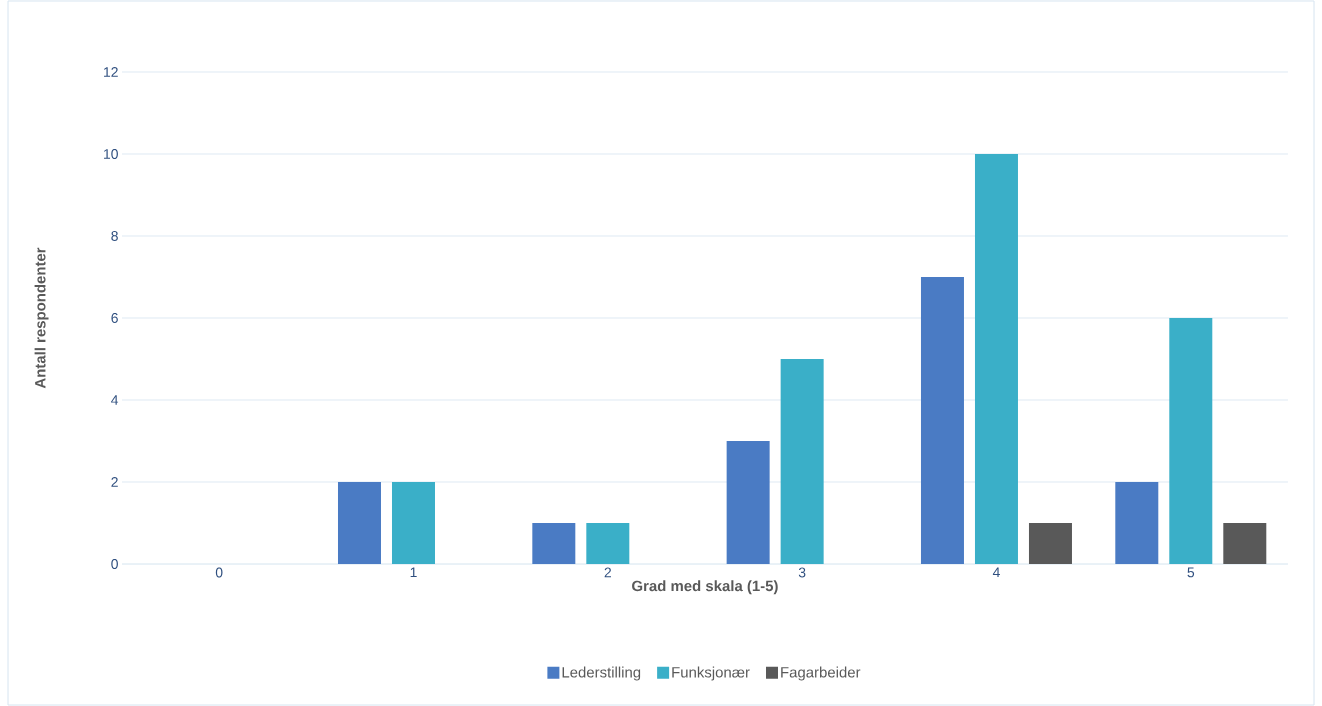 The image size is (1322, 706). What do you see at coordinates (115, 400) in the screenshot?
I see `y-tick-label: 4` at bounding box center [115, 400].